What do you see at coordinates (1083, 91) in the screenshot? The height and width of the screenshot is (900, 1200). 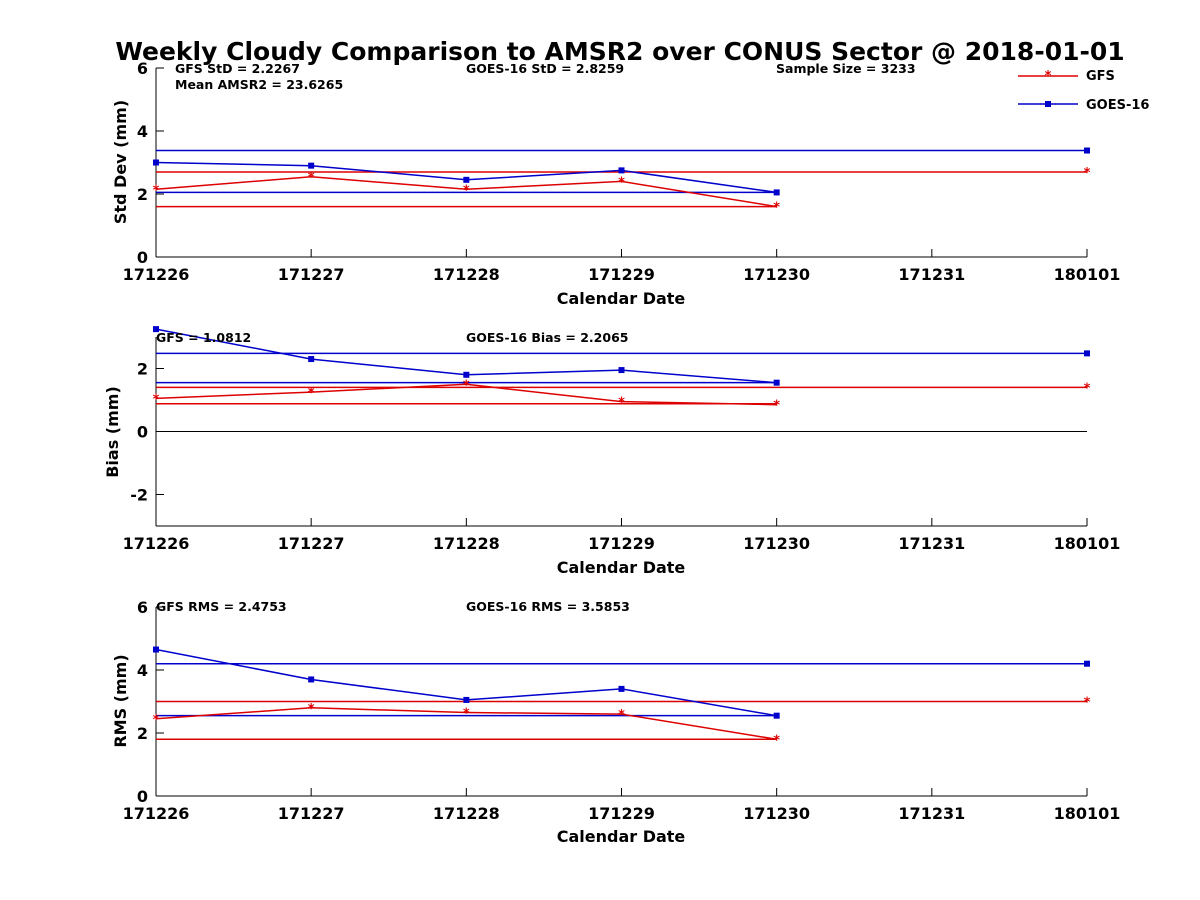 I see `legend: * GFS GOES-16` at bounding box center [1083, 91].